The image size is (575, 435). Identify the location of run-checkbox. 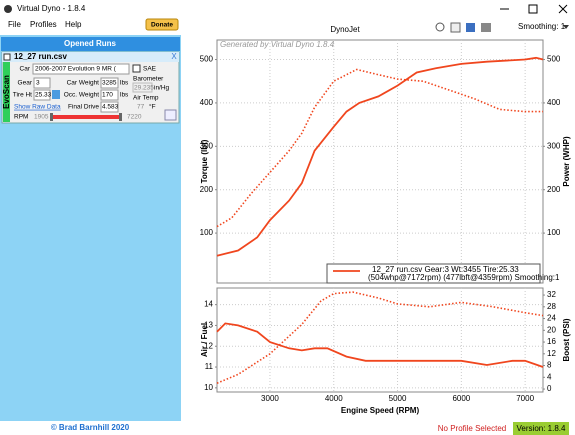
(7, 57).